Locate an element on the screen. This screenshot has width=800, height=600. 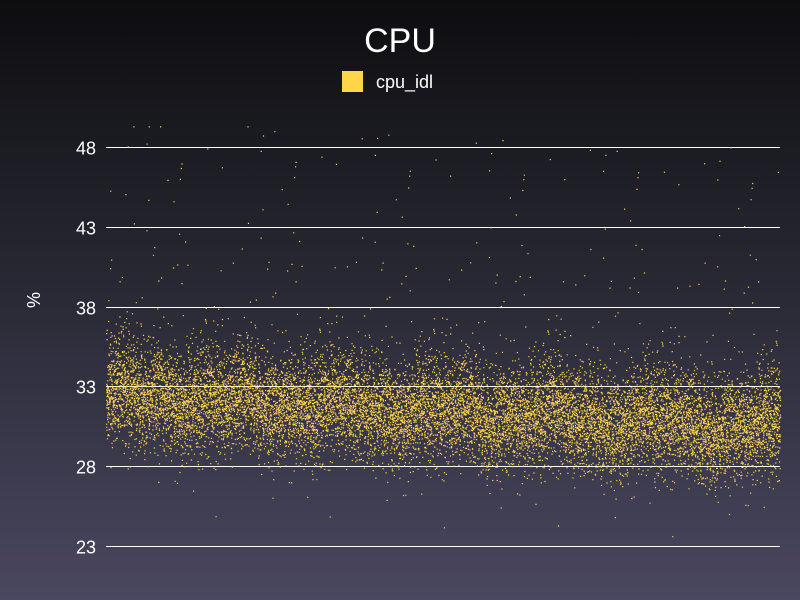
chart-title: CPU is located at coordinates (400, 41).